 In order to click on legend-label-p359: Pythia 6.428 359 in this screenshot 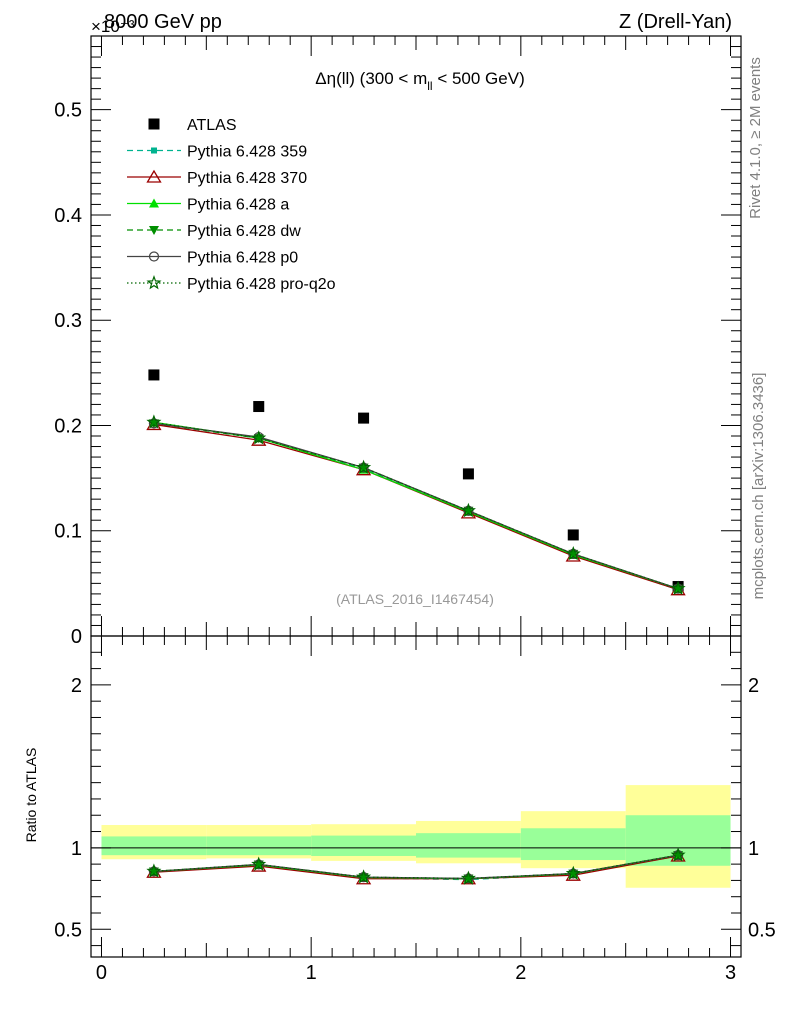, I will do `click(247, 152)`.